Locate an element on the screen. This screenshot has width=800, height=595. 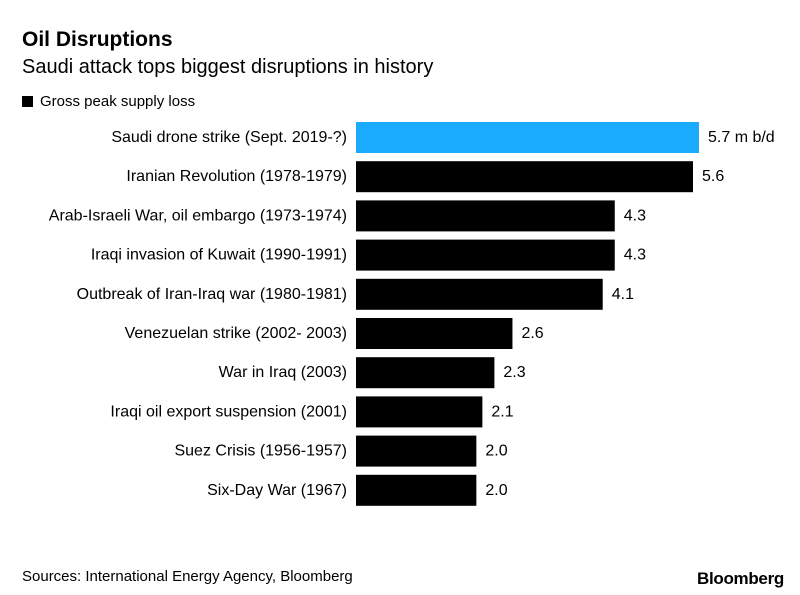
category-label: Six-Day War (1967) is located at coordinates (277, 490).